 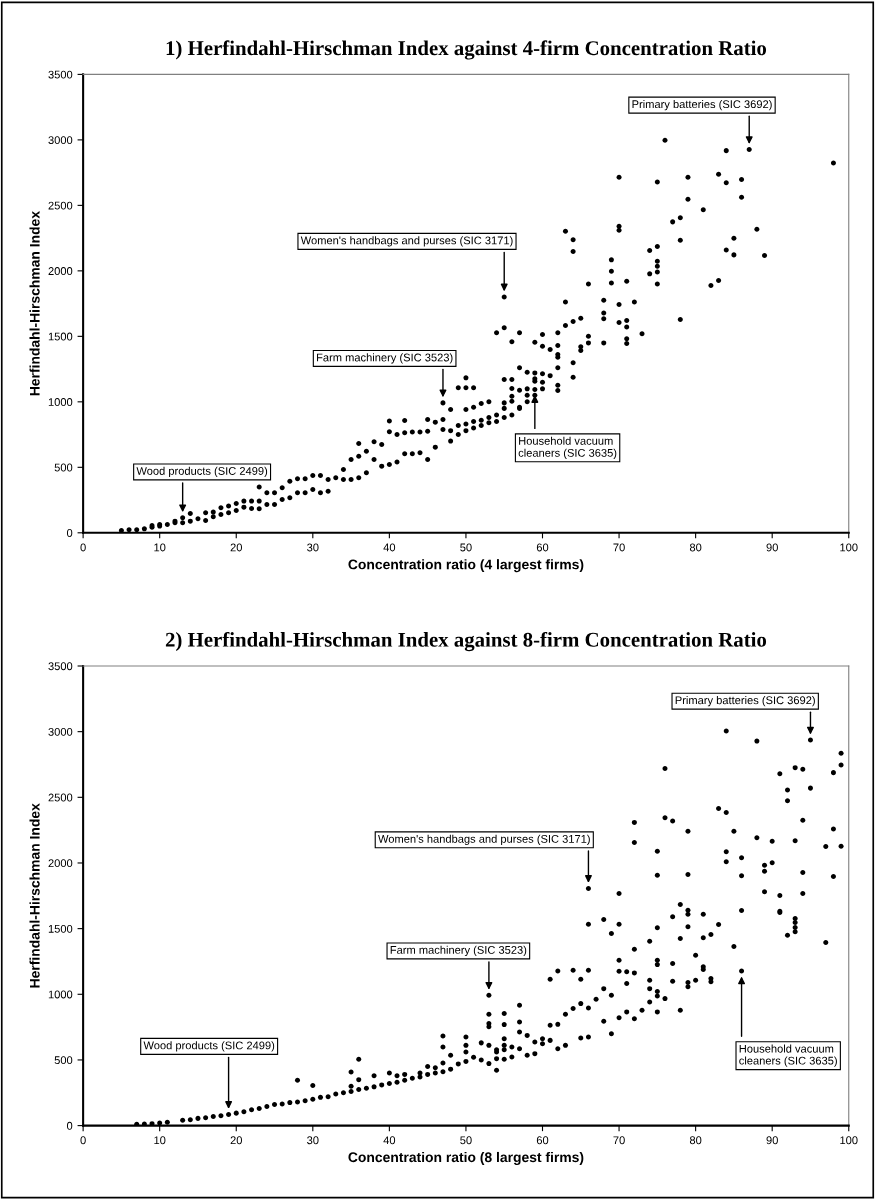 I want to click on chart-title: 1) Herfindahl-Hirschman Index against 4-firm Concentration Ratio, so click(x=466, y=50).